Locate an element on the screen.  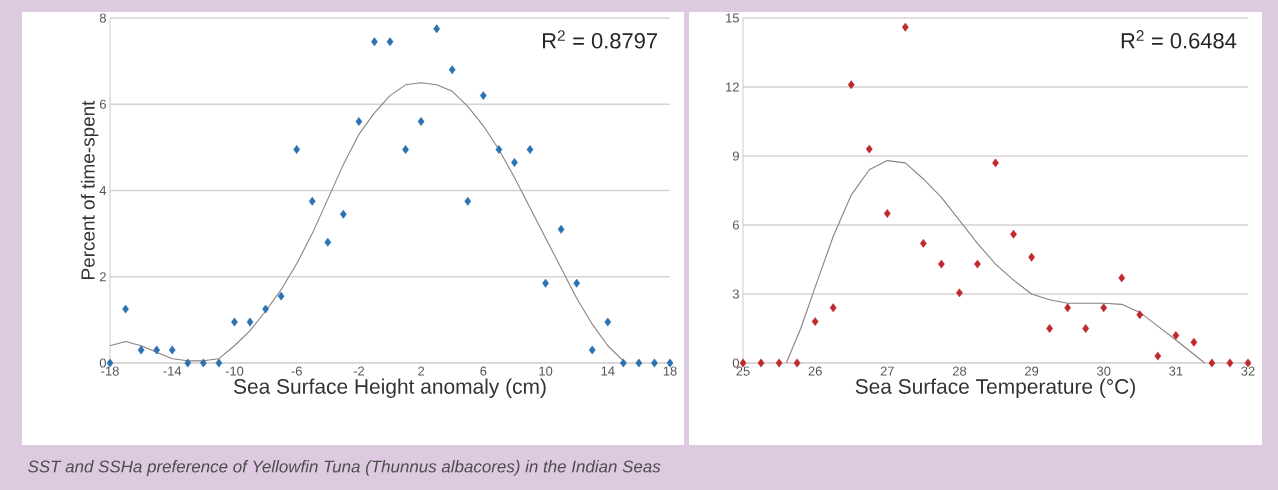
x-axis-title: Sea Surface Temperature (°C) is located at coordinates (995, 388).